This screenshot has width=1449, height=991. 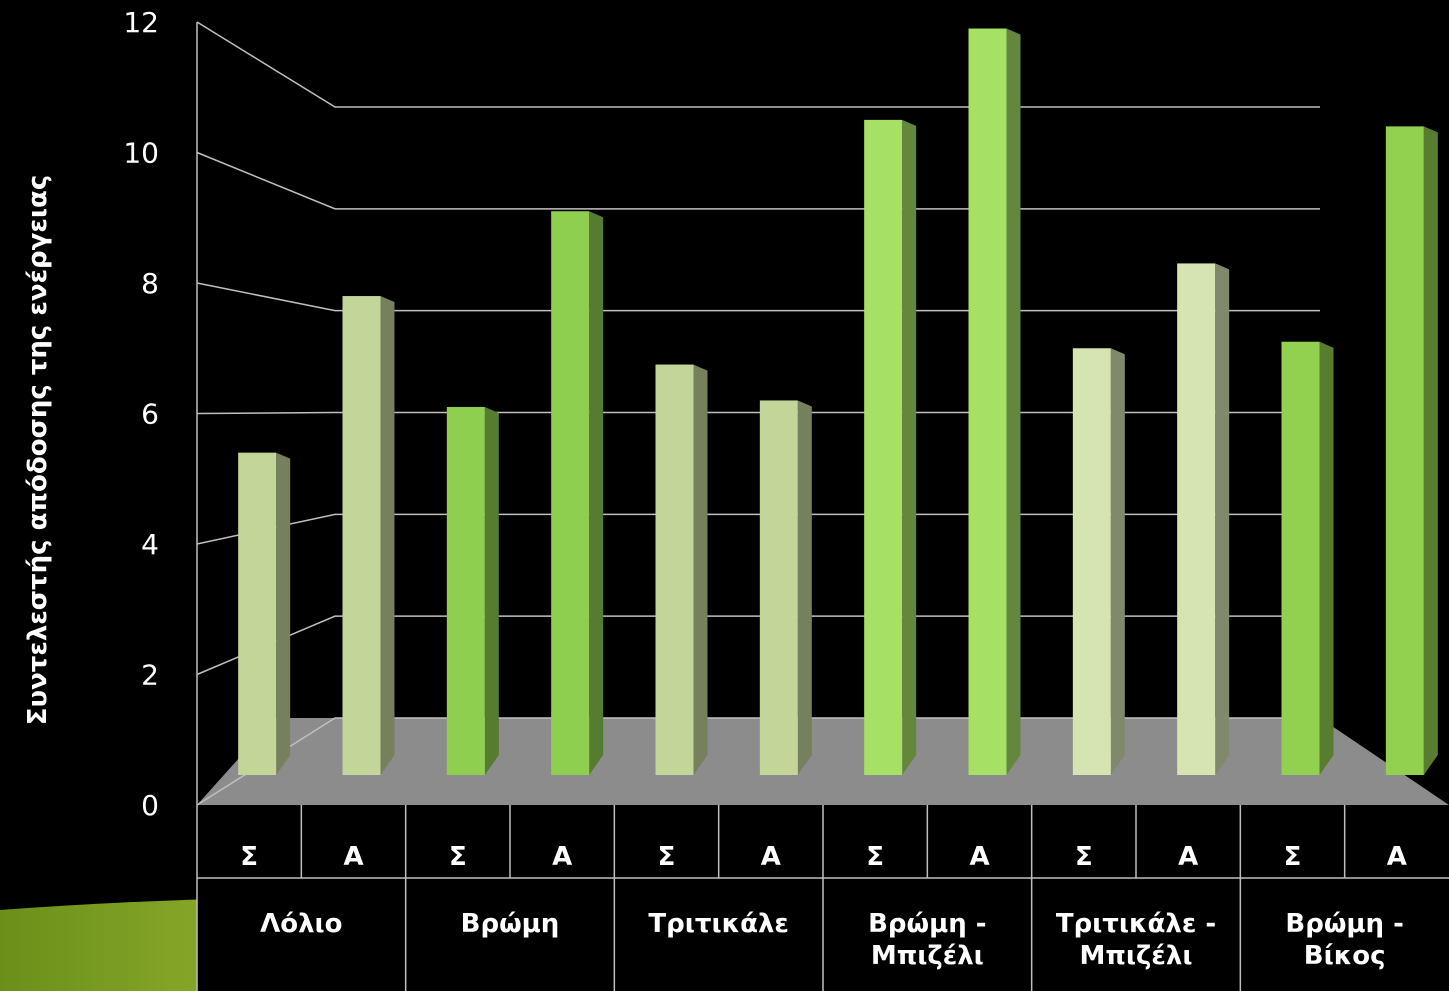 I want to click on group-label: Λόλιο, so click(x=301, y=924).